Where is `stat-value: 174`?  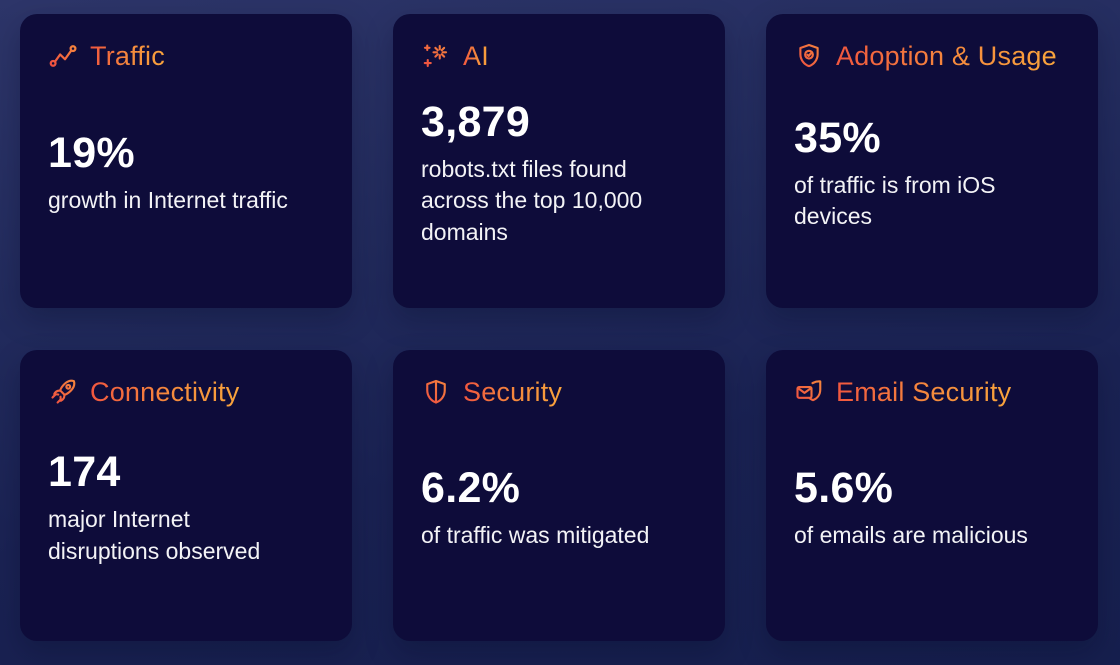 stat-value: 174 is located at coordinates (84, 472).